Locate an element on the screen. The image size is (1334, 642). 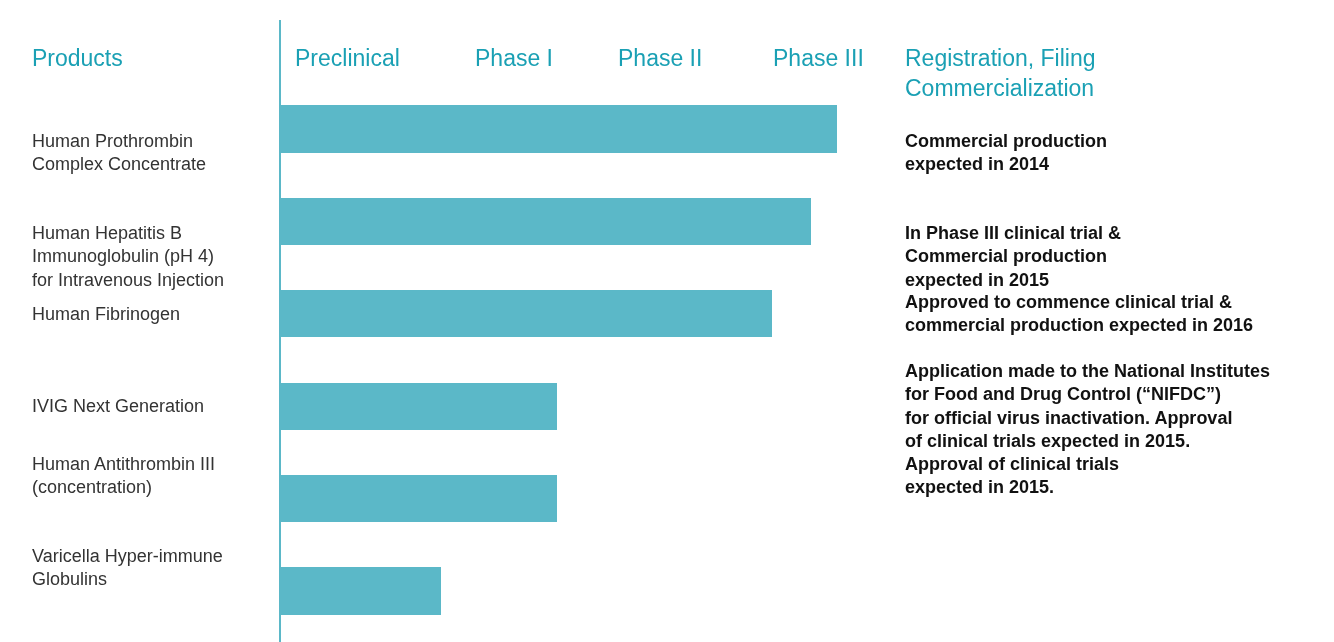
y-tick-label: Human Hepatitis B Immunoglobulin (pH 4) for Intravenous Injection is located at coordinates (128, 256).